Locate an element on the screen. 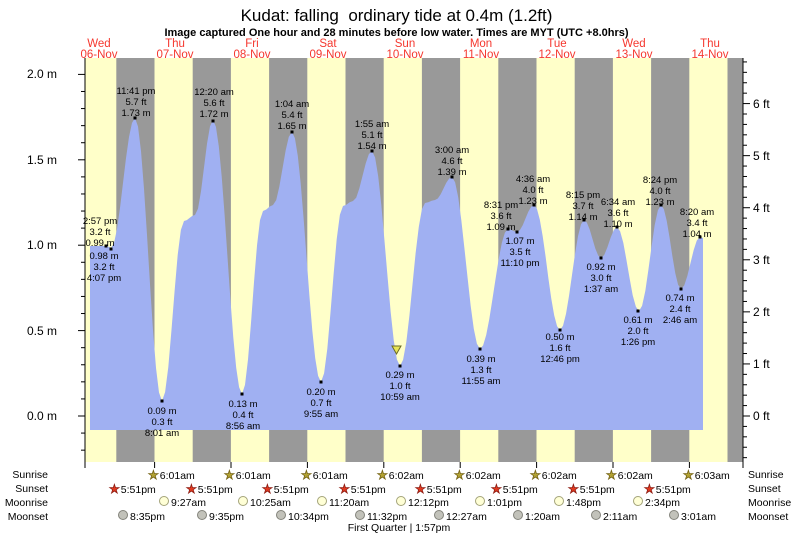 The height and width of the screenshot is (538, 793). tide-annotation-line: 1.6 ft is located at coordinates (560, 348).